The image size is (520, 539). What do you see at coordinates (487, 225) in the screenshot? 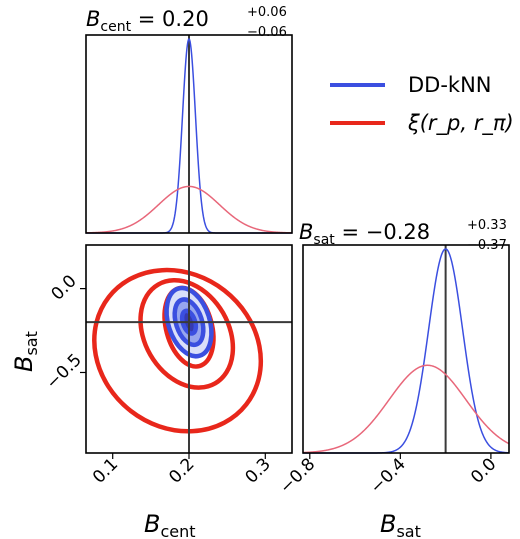
I see `title-bsat-plus: +0.33` at bounding box center [487, 225].